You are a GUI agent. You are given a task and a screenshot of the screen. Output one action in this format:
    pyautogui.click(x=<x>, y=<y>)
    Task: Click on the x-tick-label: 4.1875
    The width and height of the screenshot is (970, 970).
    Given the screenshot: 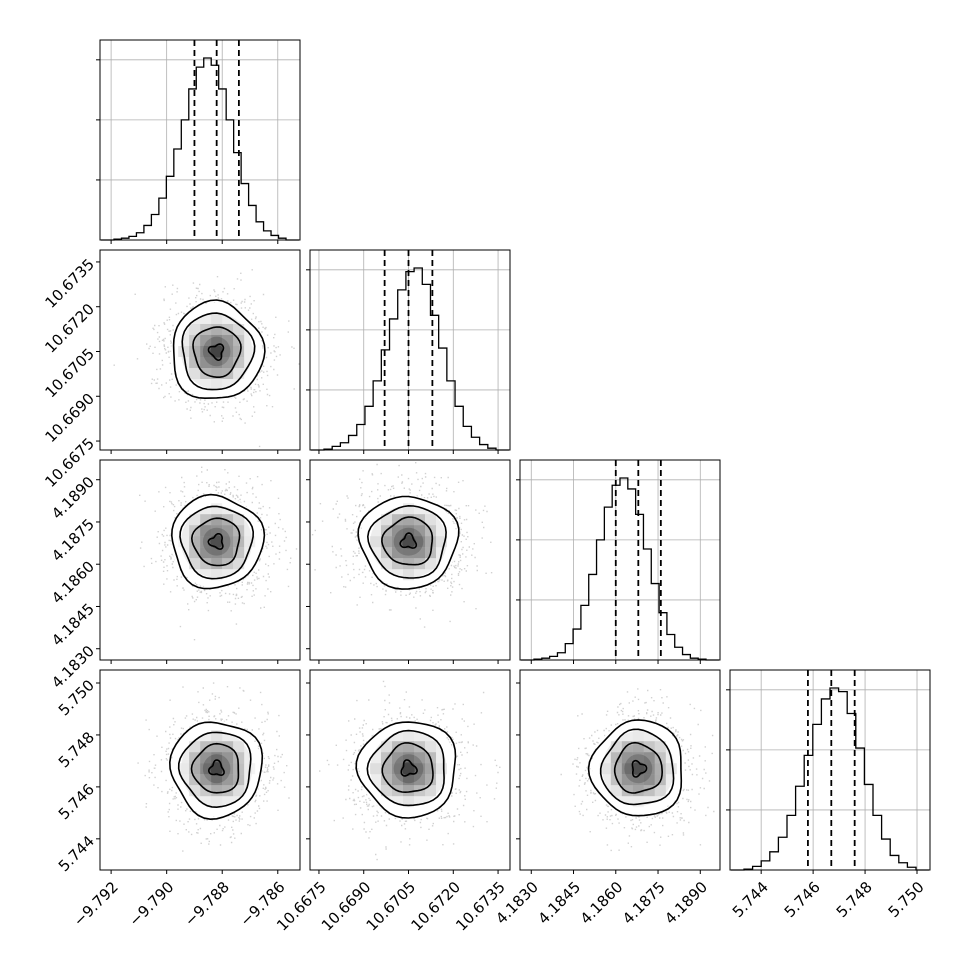 What is the action you would take?
    pyautogui.click(x=644, y=903)
    